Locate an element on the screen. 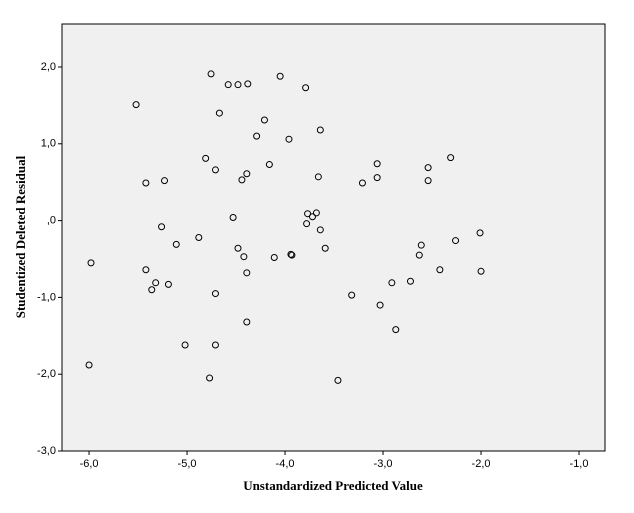 The height and width of the screenshot is (513, 634). x-tick-label: -1,0 is located at coordinates (579, 464).